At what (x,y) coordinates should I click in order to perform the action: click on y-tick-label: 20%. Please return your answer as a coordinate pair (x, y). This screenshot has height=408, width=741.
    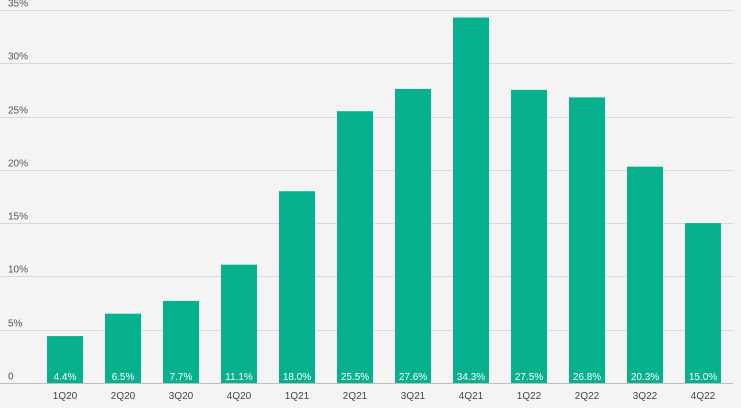
    Looking at the image, I should click on (18, 164).